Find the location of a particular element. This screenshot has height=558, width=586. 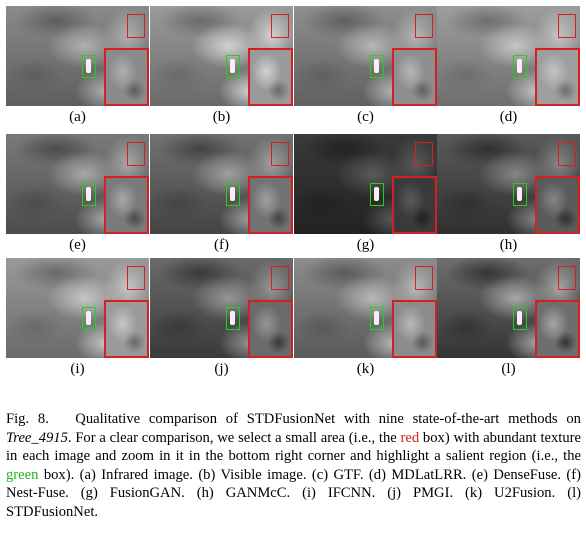

panel-label: (a) is located at coordinates (77, 117).